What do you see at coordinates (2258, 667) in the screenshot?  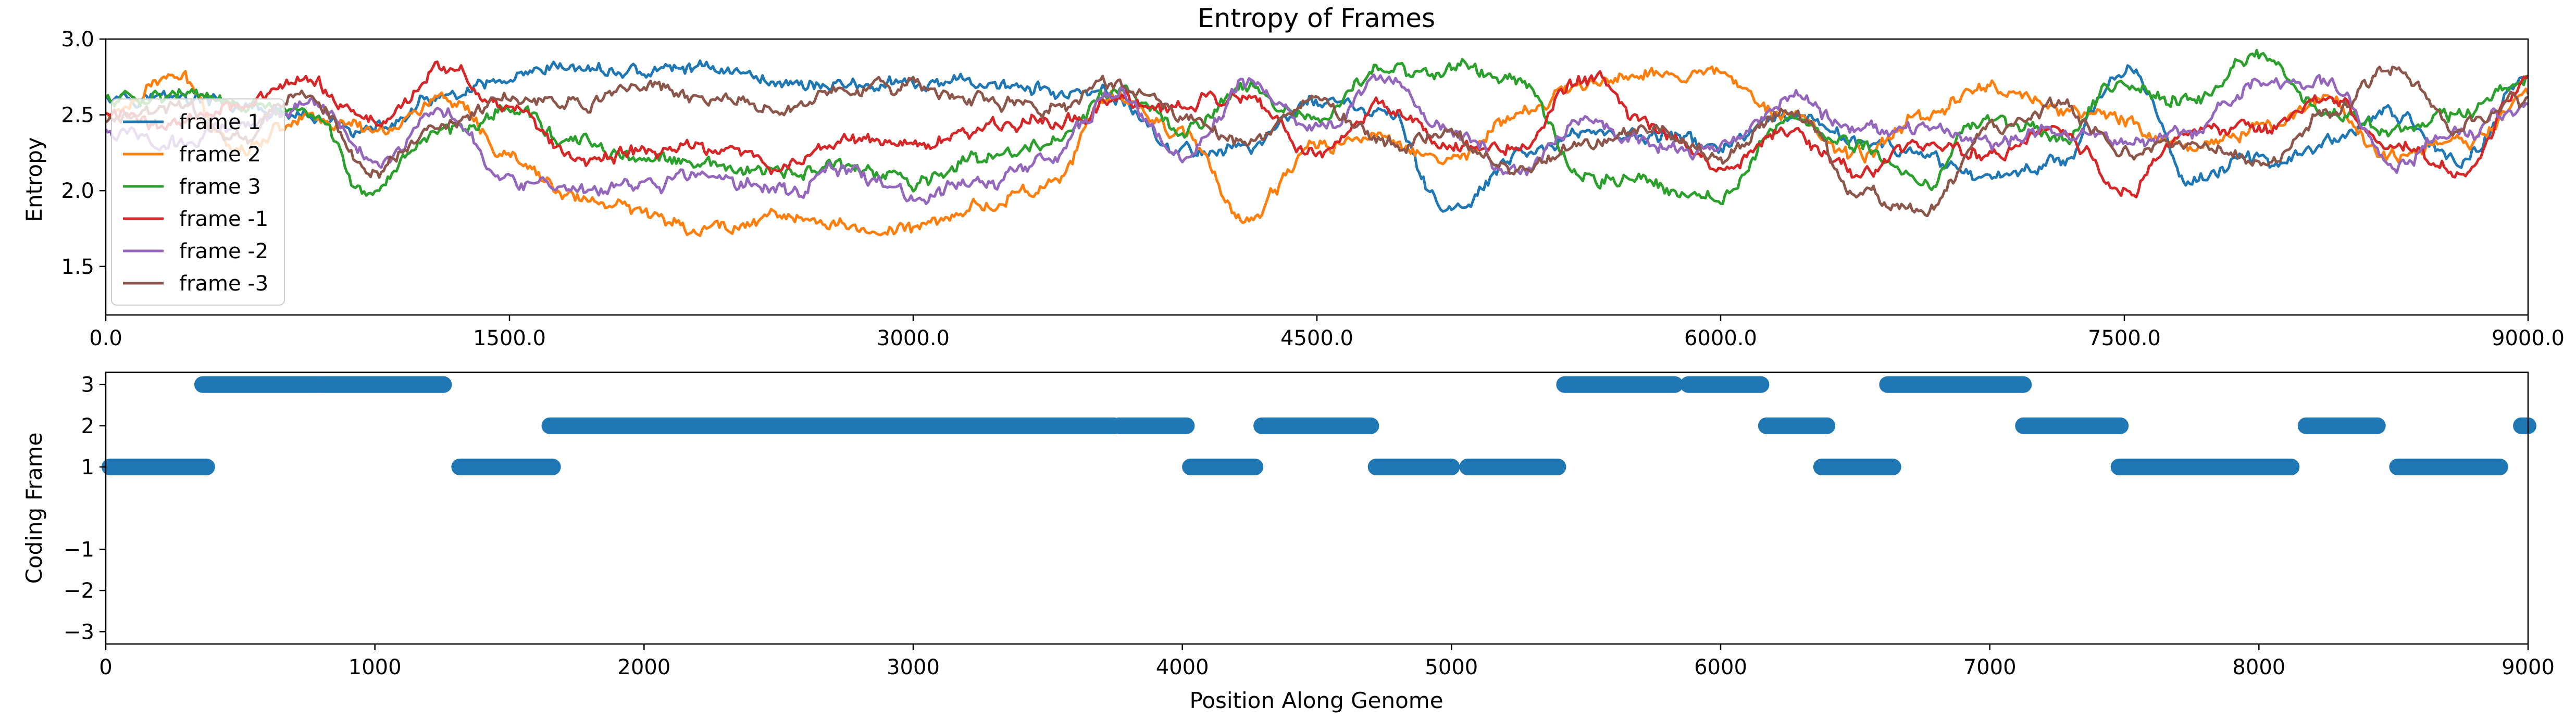 I see `x-tick-label: 8000` at bounding box center [2258, 667].